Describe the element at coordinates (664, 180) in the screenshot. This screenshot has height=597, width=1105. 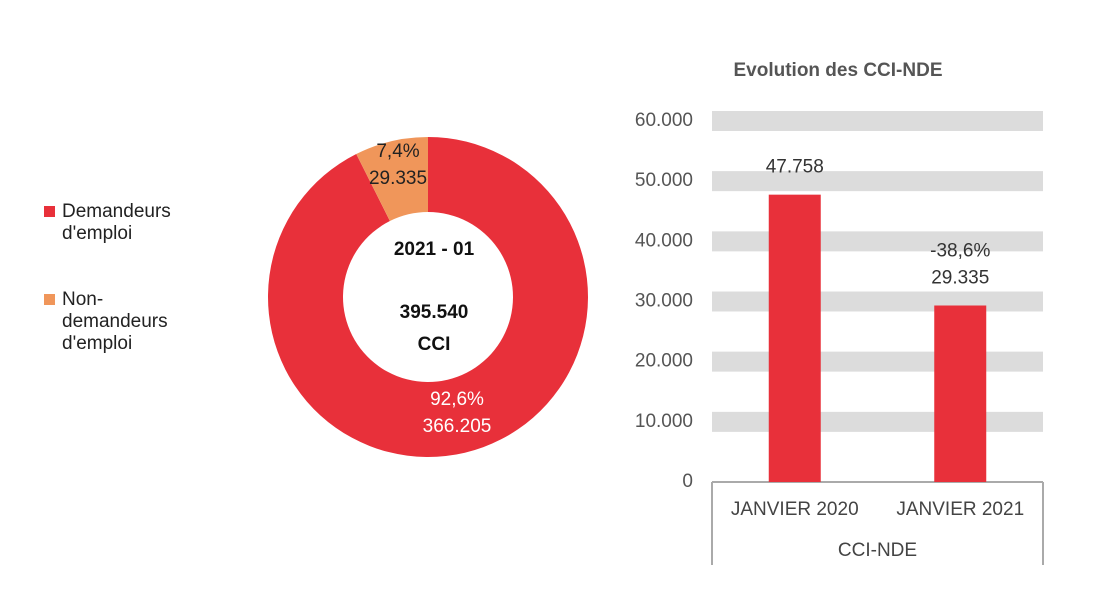
I see `y-tick-label: 50.000` at that location.